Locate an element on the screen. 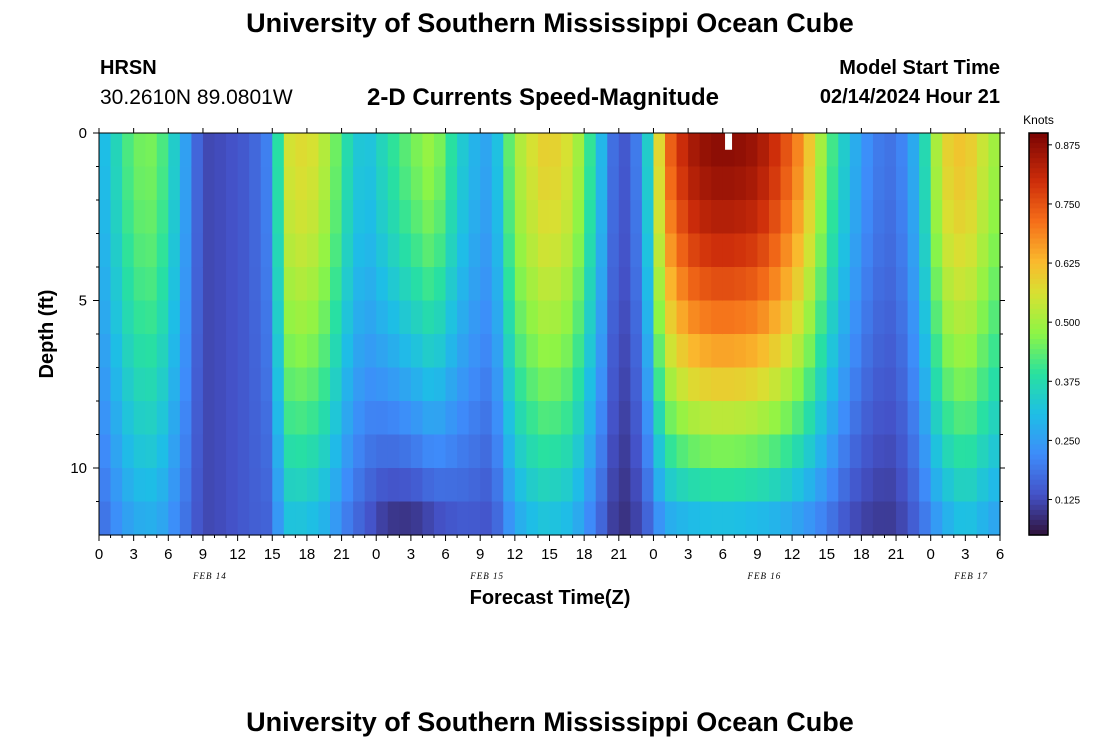 This screenshot has width=1100, height=750. station-name: HRSN is located at coordinates (128, 68).